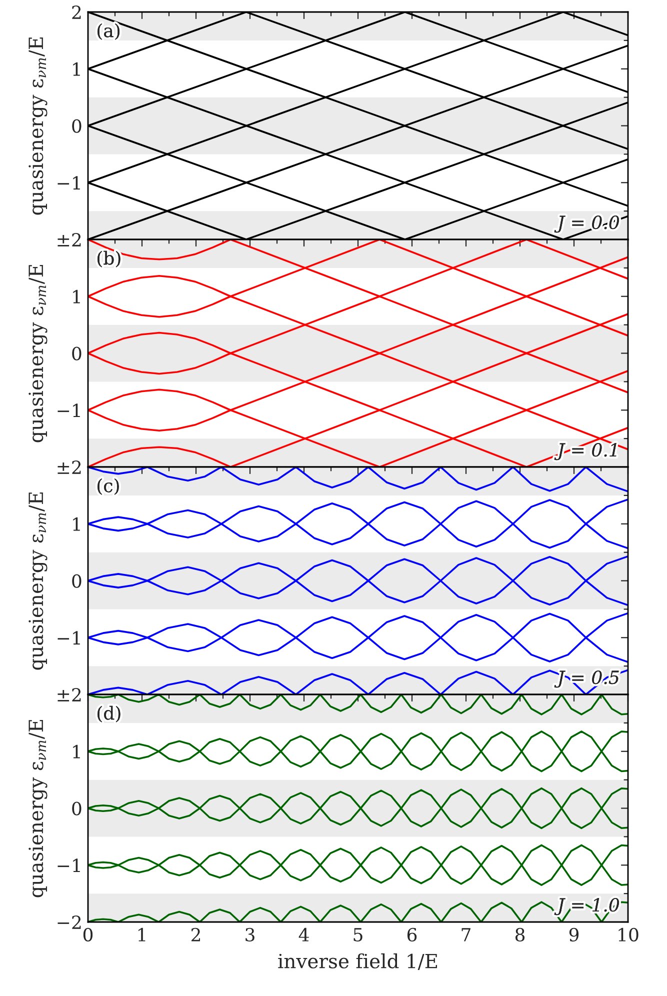 This screenshot has height=996, width=667. What do you see at coordinates (109, 714) in the screenshot?
I see `annotation: (d)` at bounding box center [109, 714].